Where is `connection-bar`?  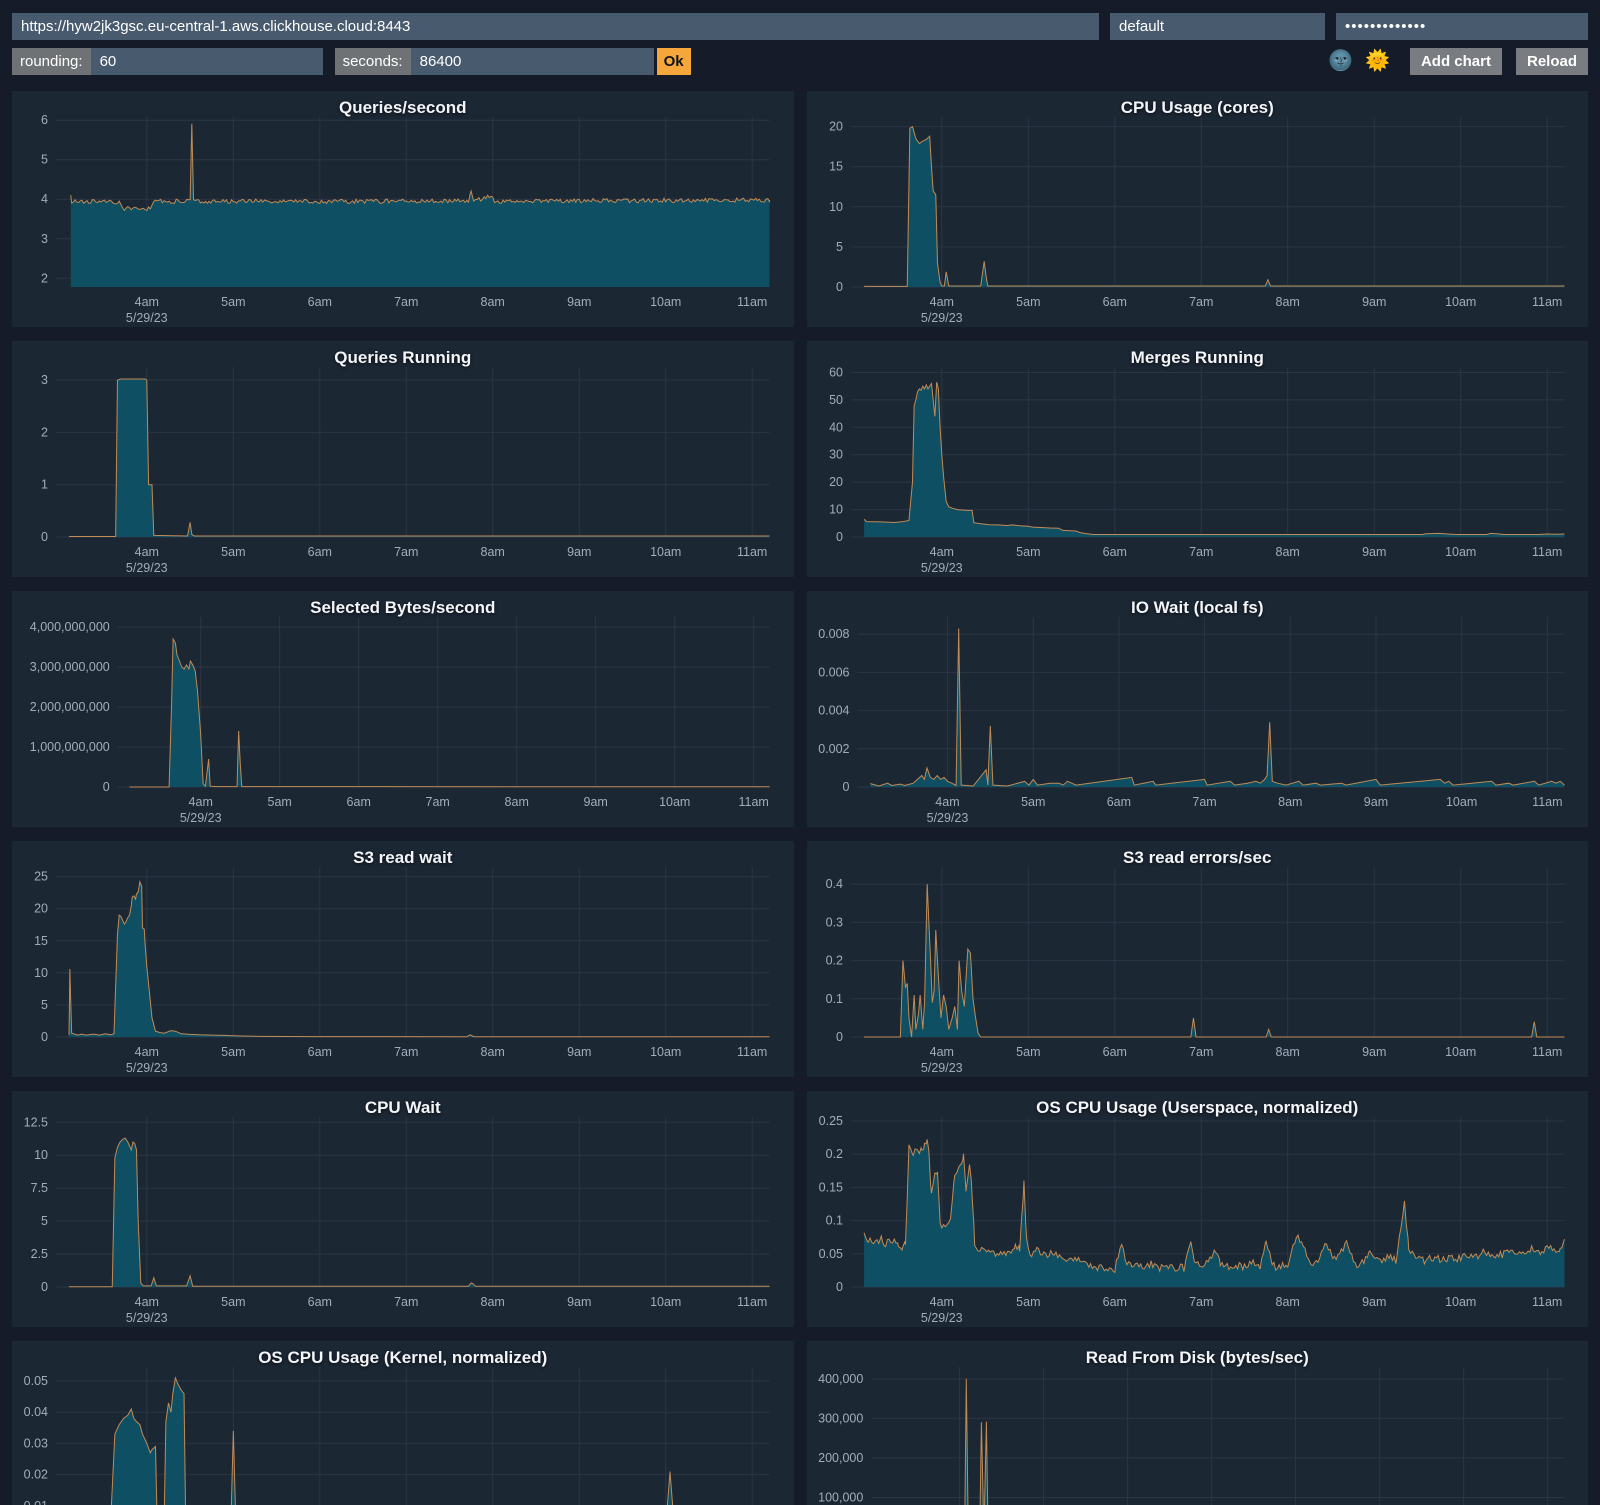 connection-bar is located at coordinates (800, 26).